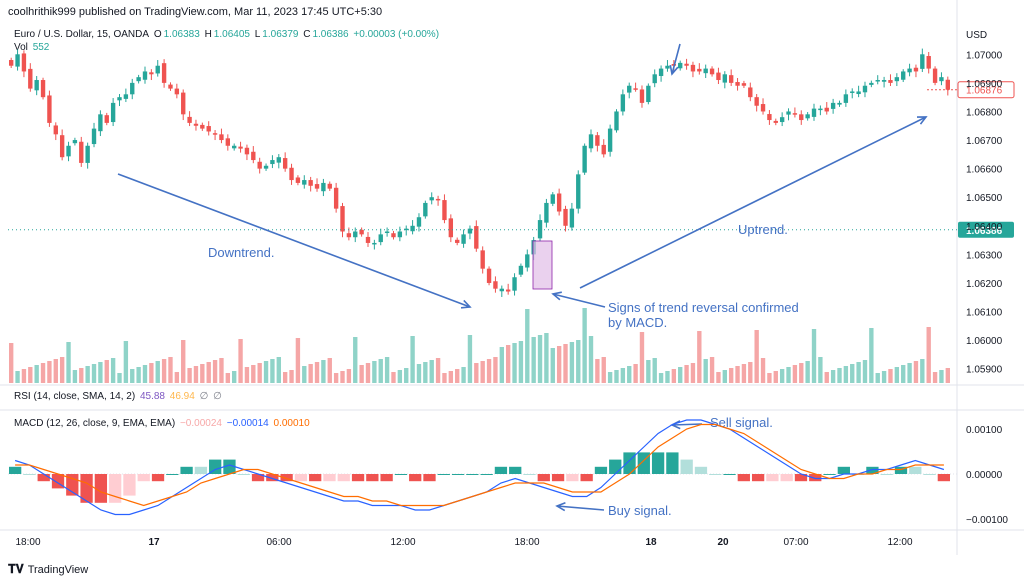 The width and height of the screenshot is (1024, 583). I want to click on price-axis-label: 1.06200, so click(984, 284).